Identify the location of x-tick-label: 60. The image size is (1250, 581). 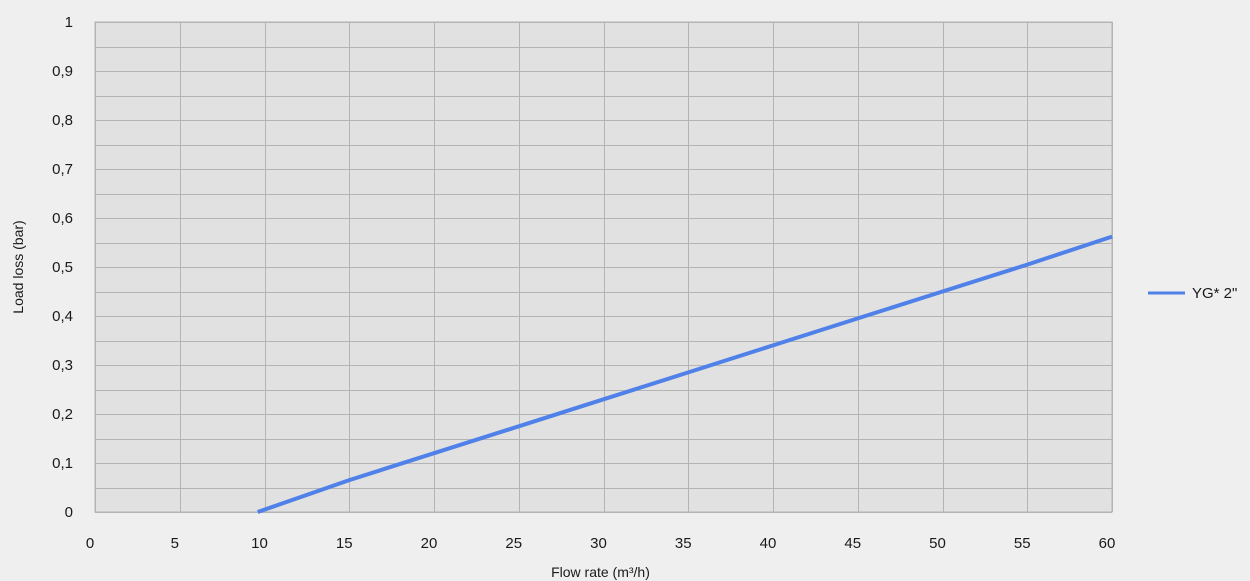
(1107, 543).